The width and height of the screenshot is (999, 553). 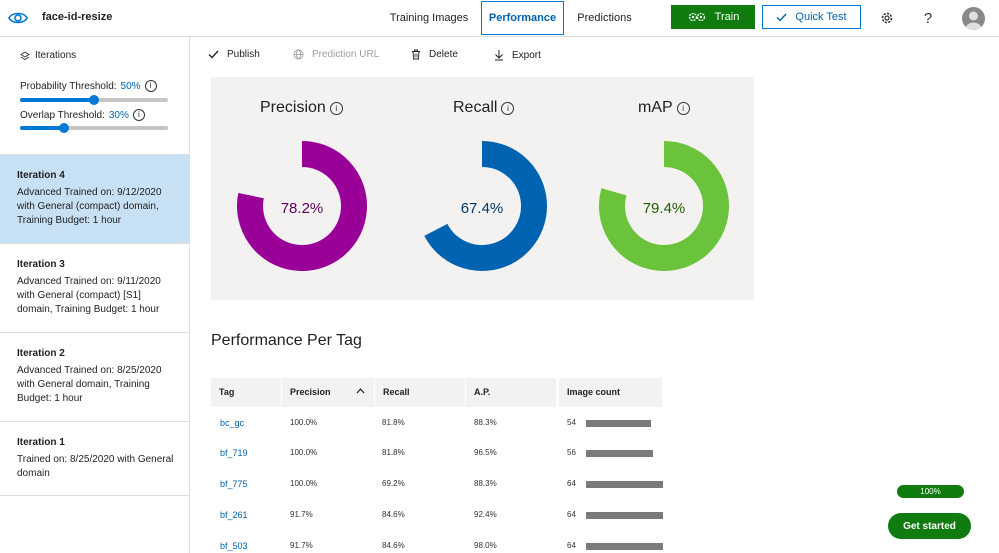 I want to click on iterations-heading-label: Iterations, so click(x=56, y=55).